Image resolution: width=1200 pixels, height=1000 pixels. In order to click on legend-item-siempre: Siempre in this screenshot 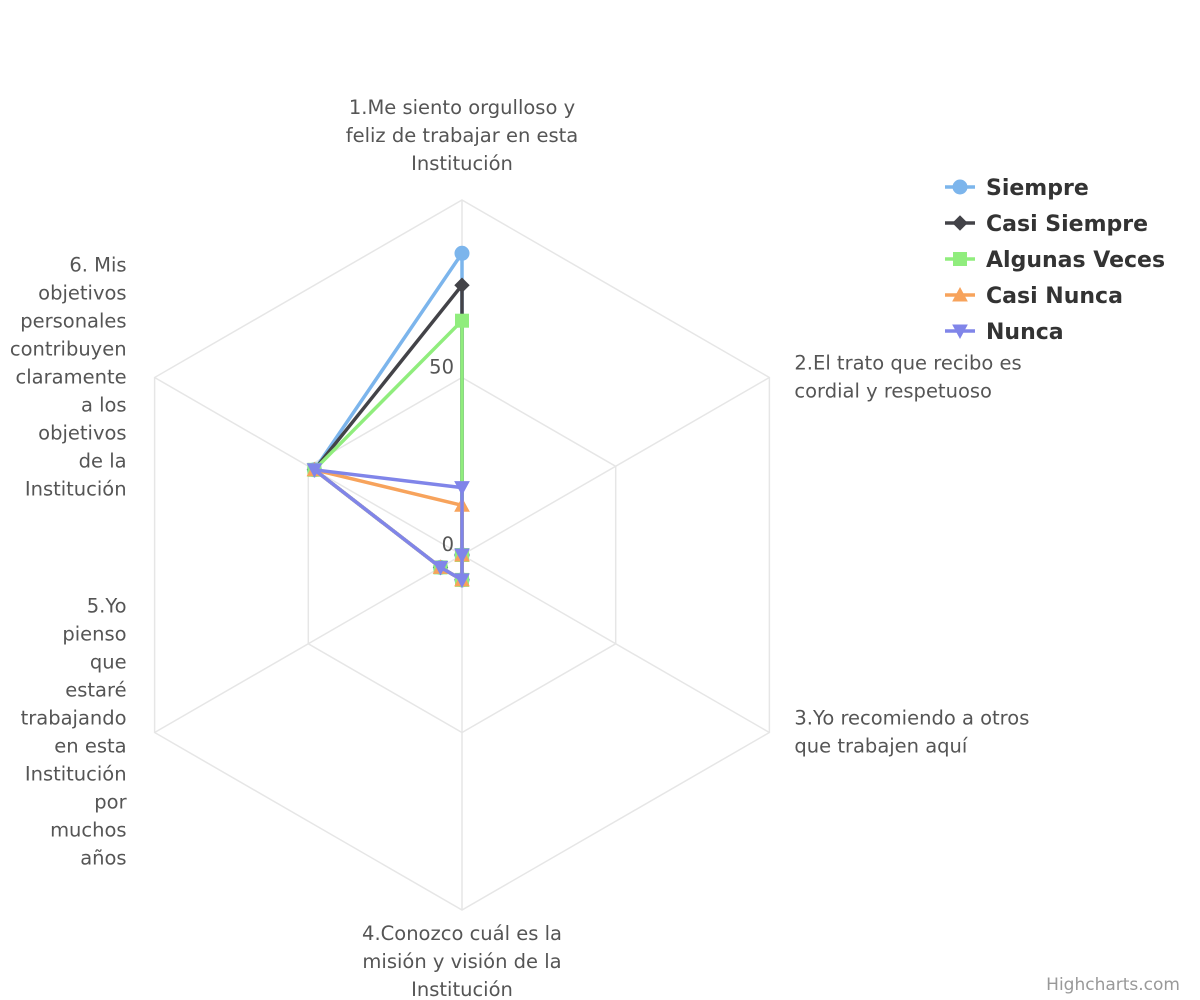, I will do `click(1017, 188)`.